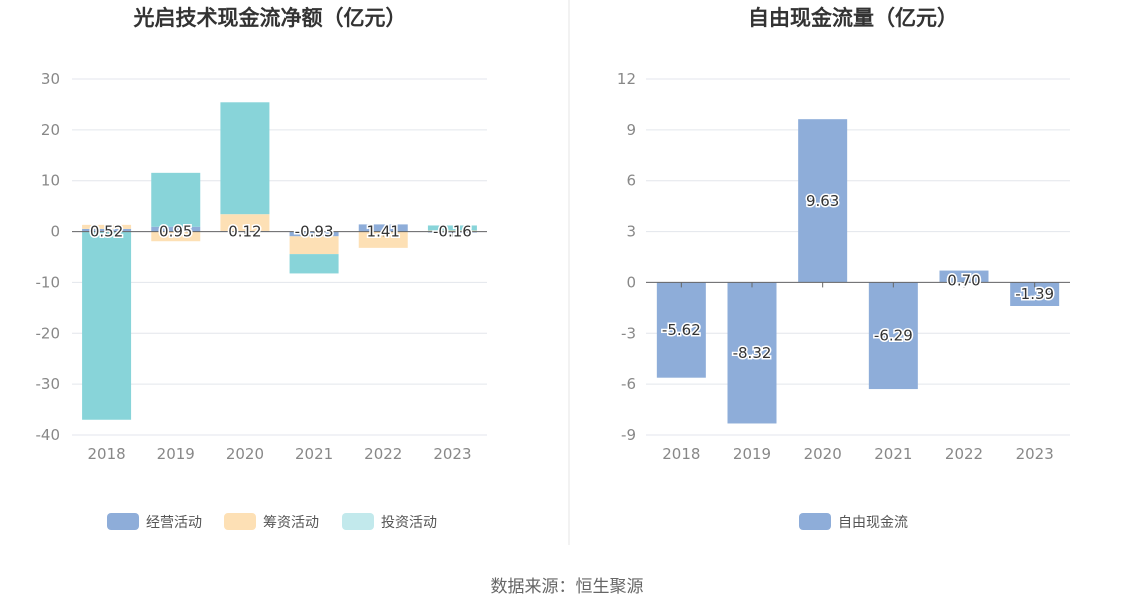  What do you see at coordinates (452, 454) in the screenshot?
I see `chart1-x-tick-label: 2023` at bounding box center [452, 454].